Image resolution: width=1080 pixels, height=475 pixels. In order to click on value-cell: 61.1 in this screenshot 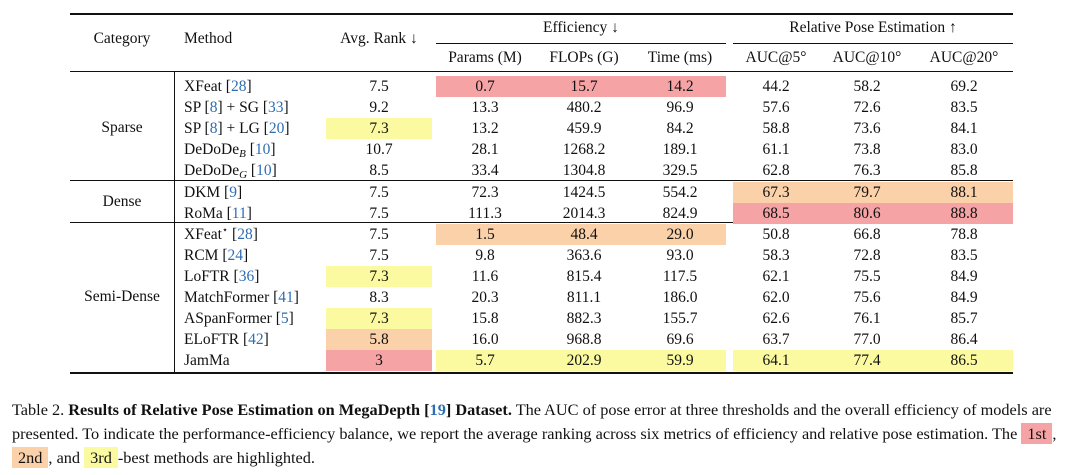, I will do `click(776, 149)`.